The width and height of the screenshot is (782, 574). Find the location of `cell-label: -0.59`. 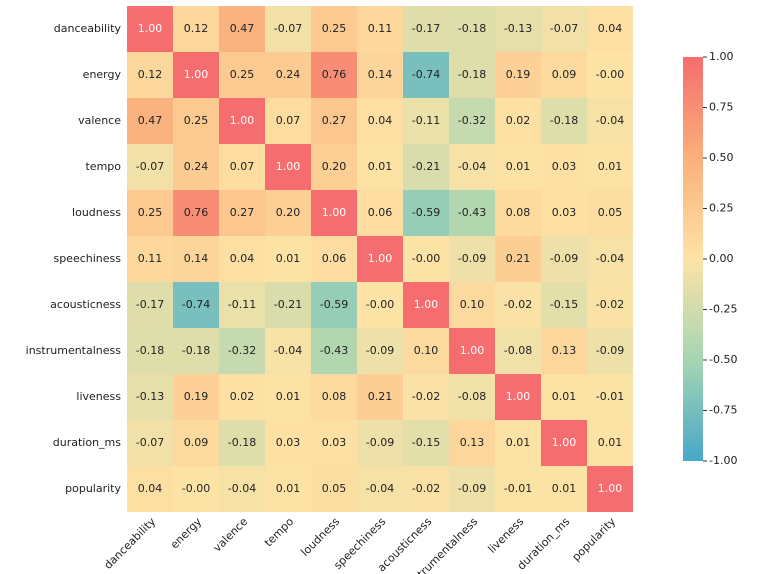

cell-label: -0.59 is located at coordinates (334, 304).